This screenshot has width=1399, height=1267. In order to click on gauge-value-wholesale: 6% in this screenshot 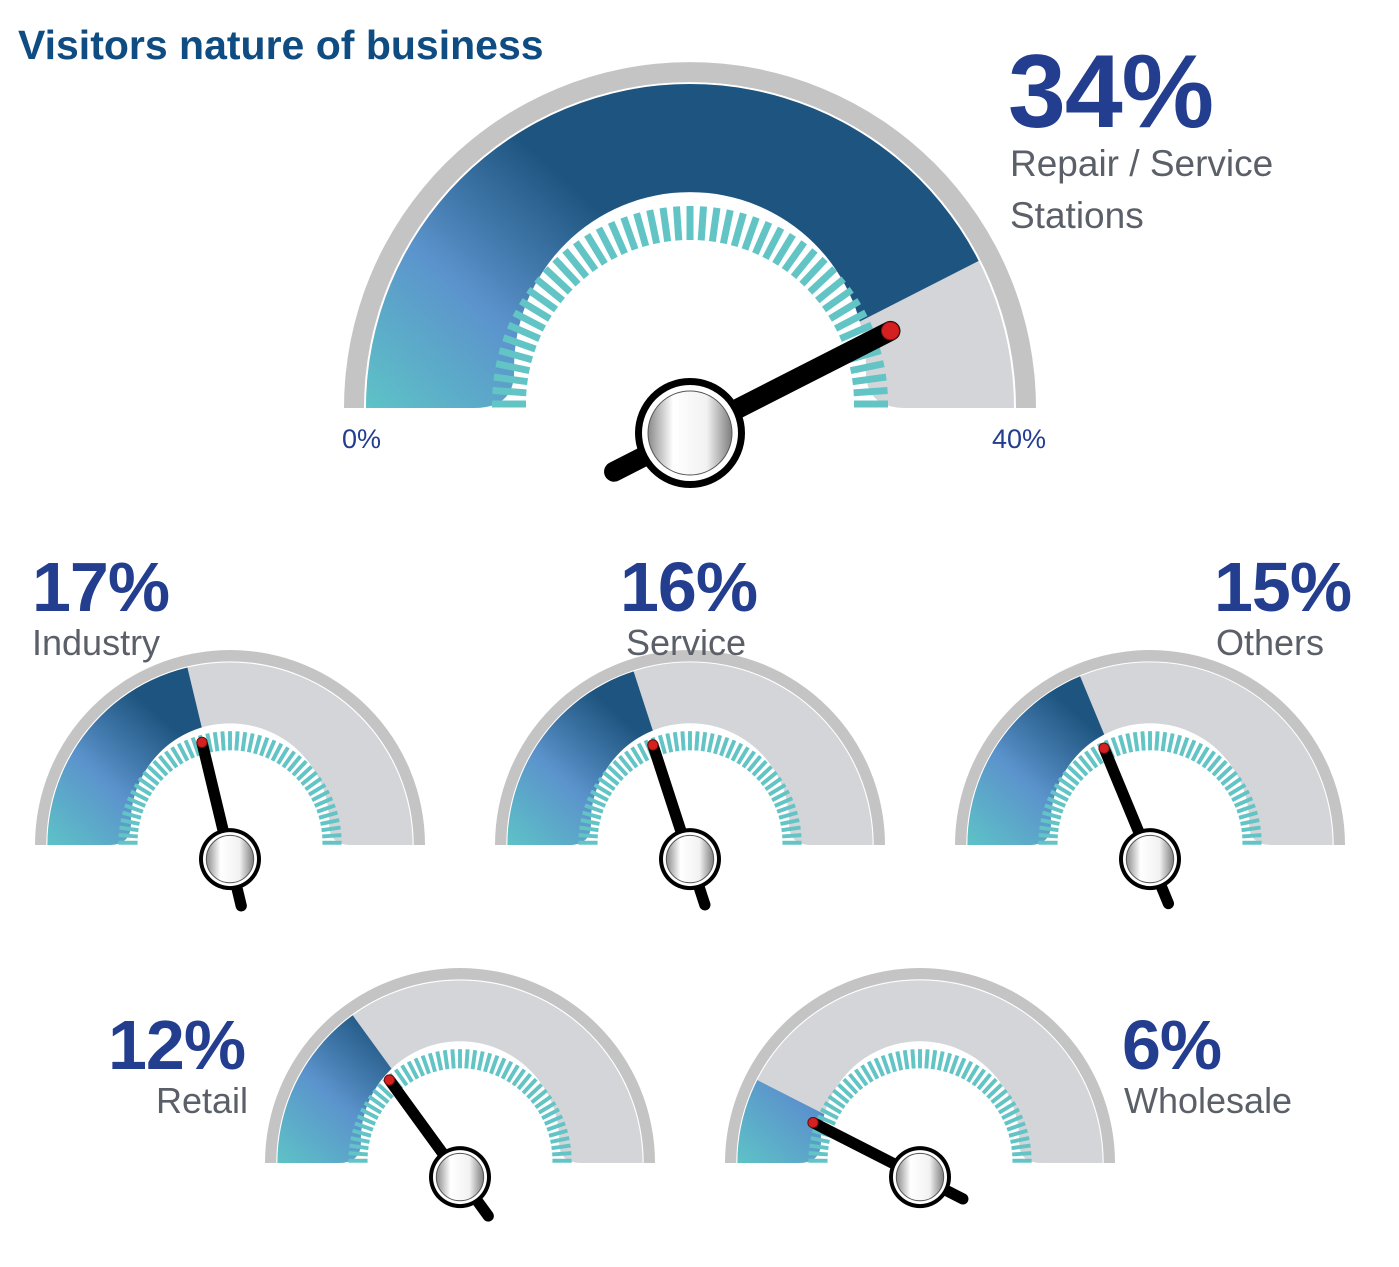, I will do `click(1172, 1045)`.